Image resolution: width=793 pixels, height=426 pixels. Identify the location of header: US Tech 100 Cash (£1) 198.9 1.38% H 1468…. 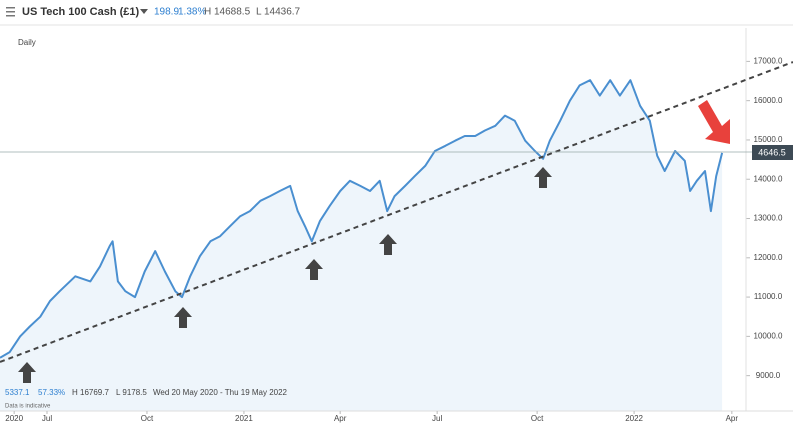
(396, 16).